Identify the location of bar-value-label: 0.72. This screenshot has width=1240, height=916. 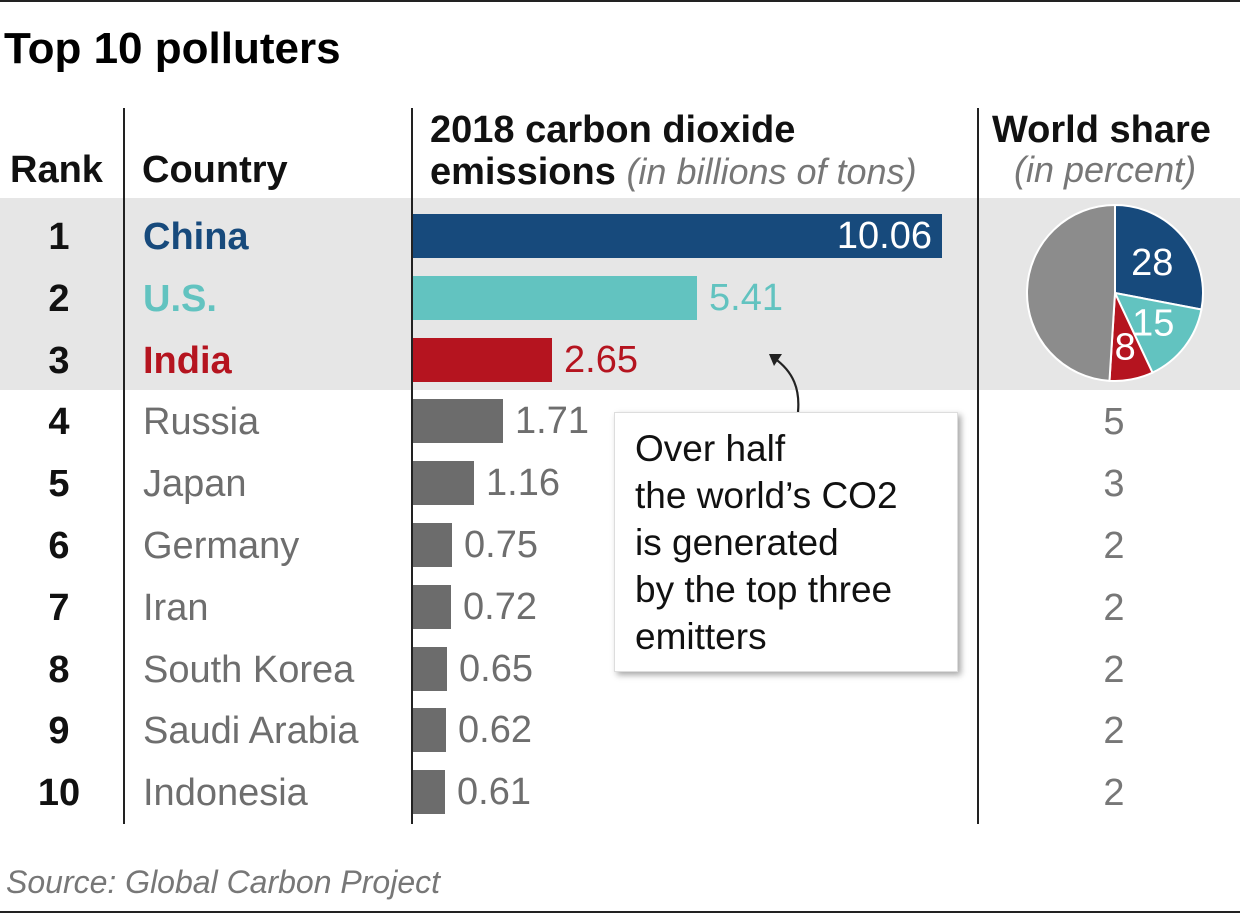
(500, 607).